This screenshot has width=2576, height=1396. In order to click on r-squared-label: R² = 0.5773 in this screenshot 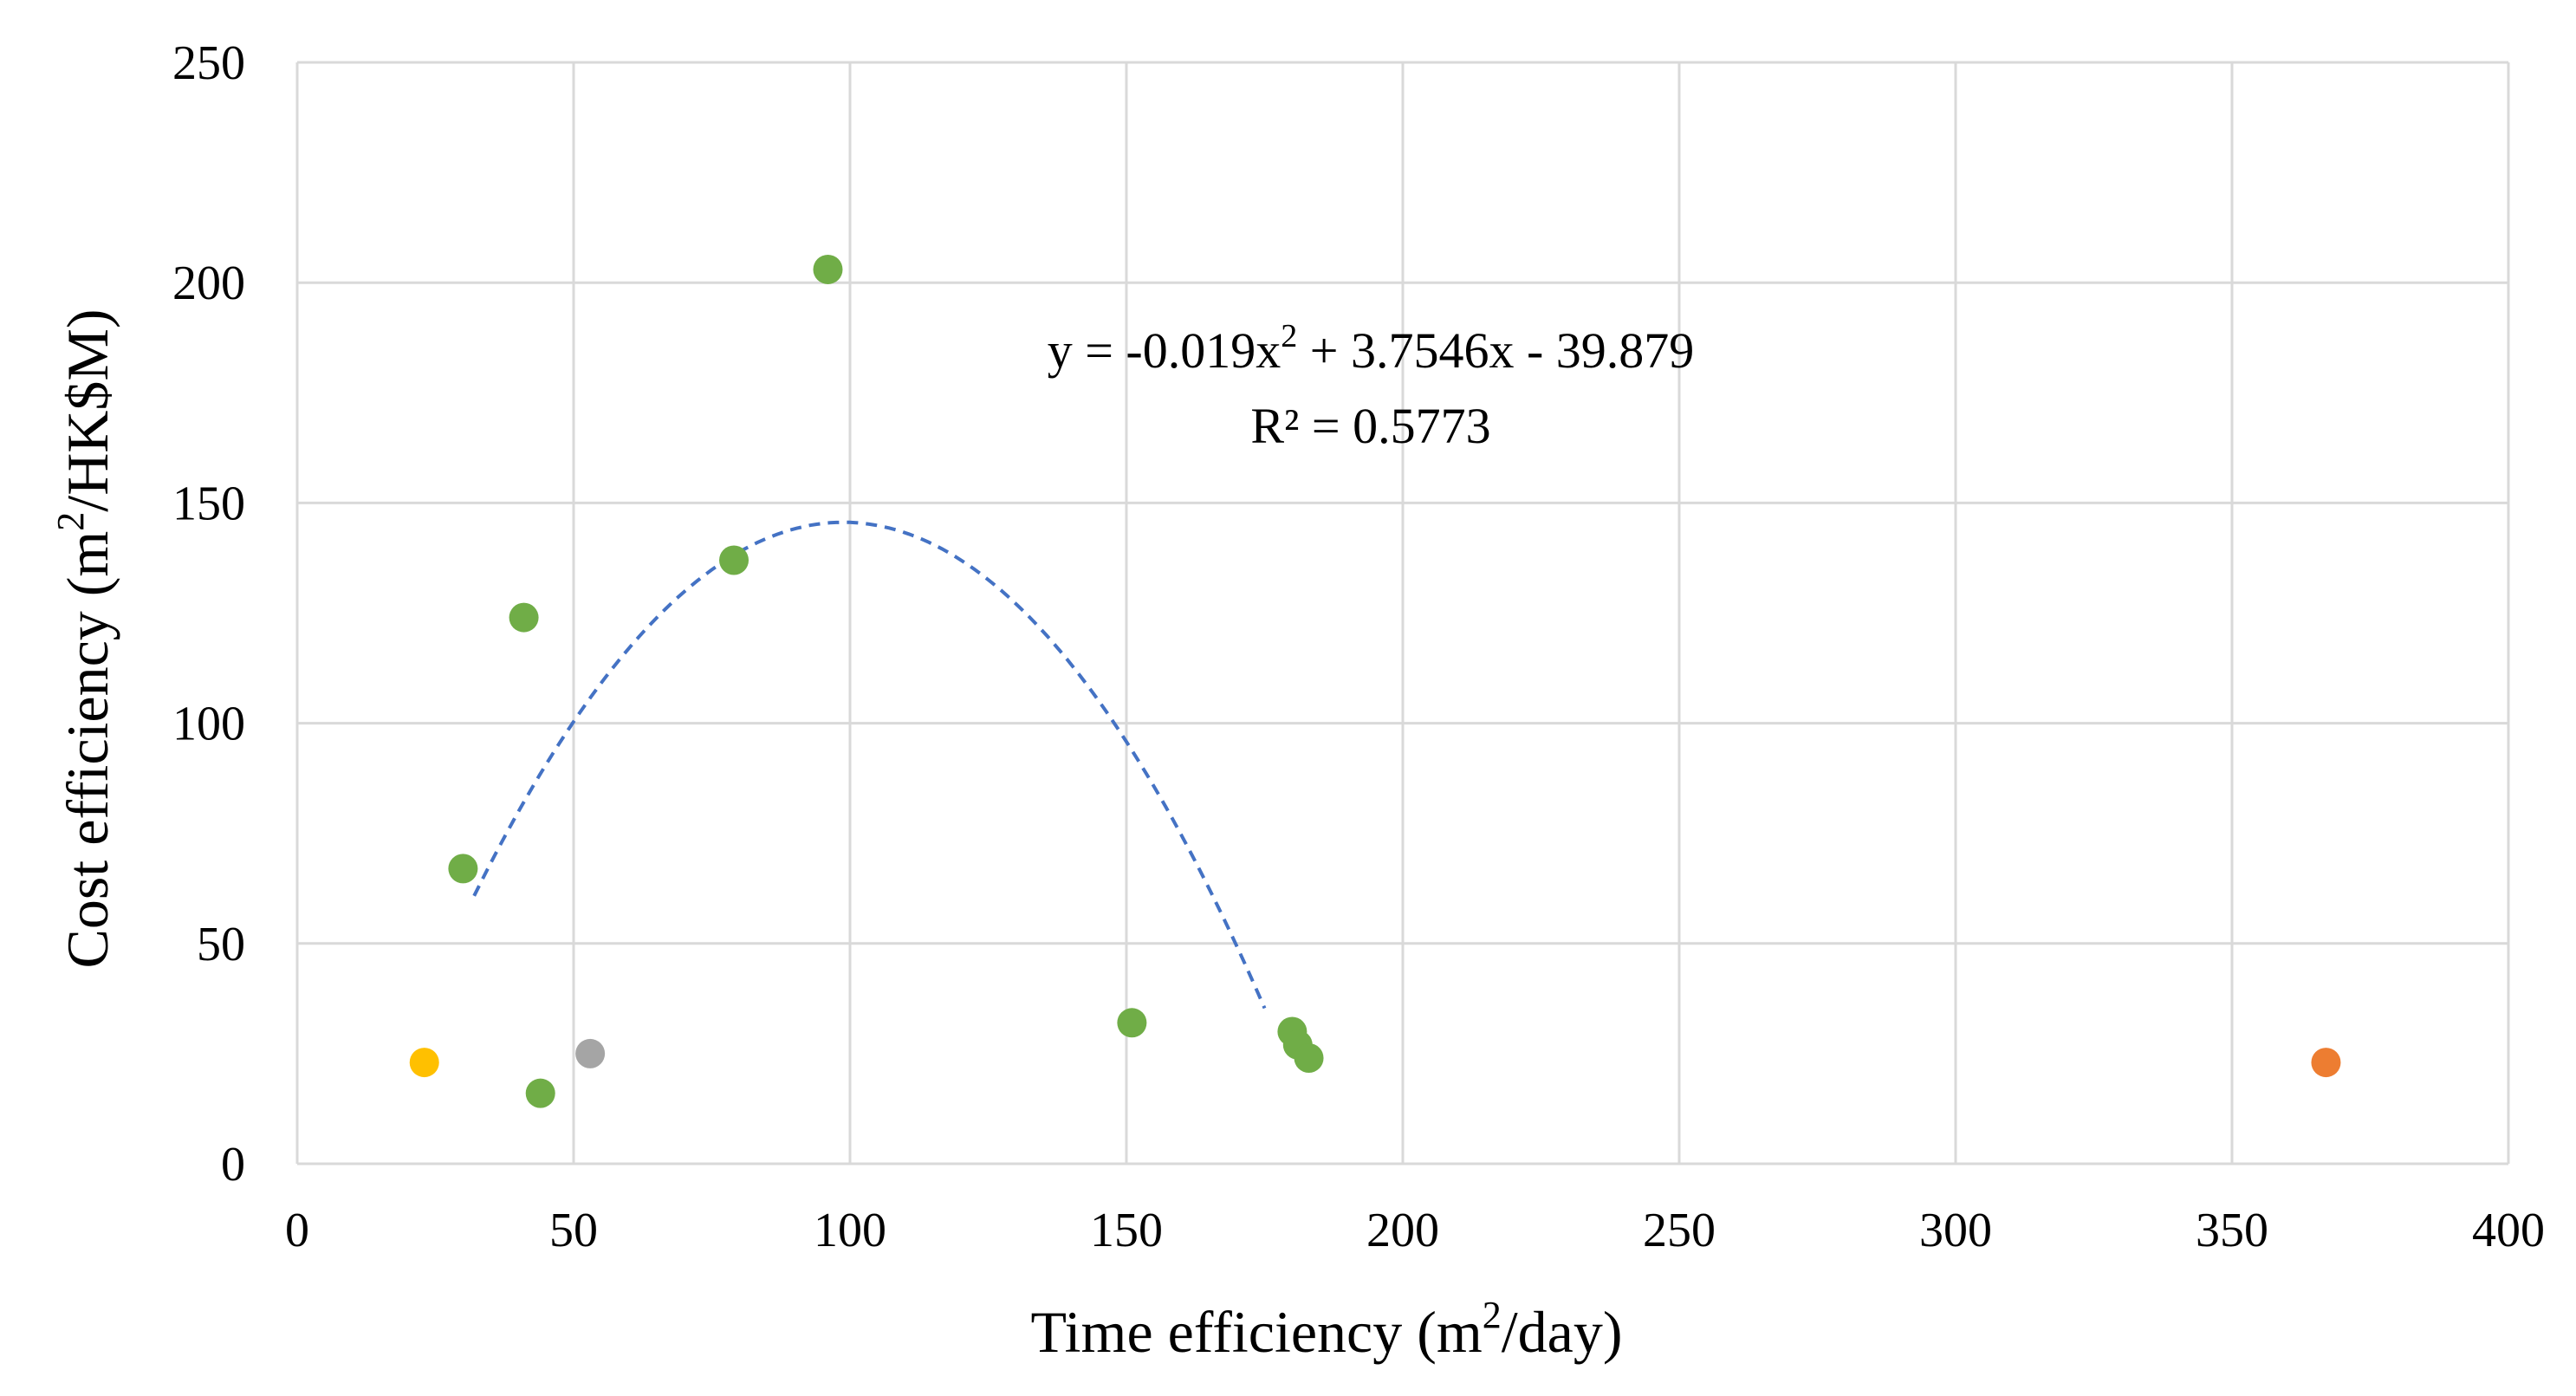, I will do `click(1370, 426)`.